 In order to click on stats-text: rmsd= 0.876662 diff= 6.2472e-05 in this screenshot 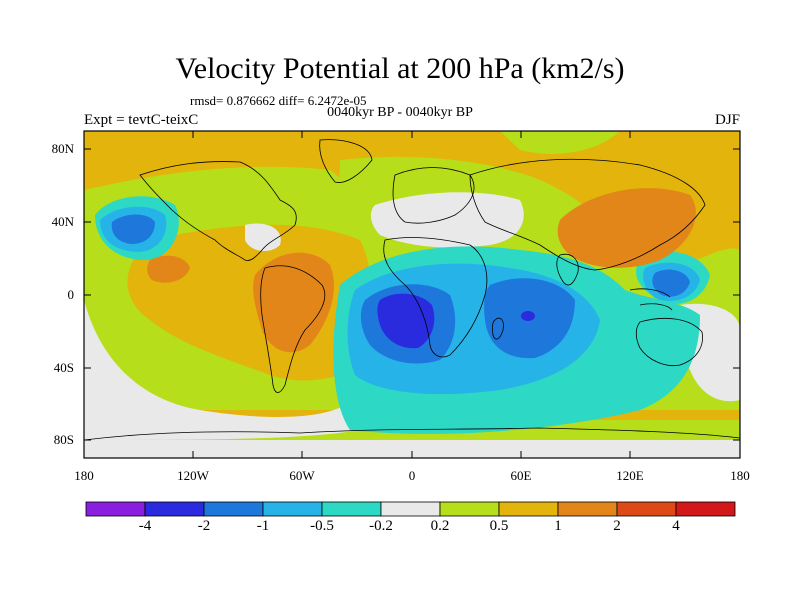, I will do `click(278, 100)`.